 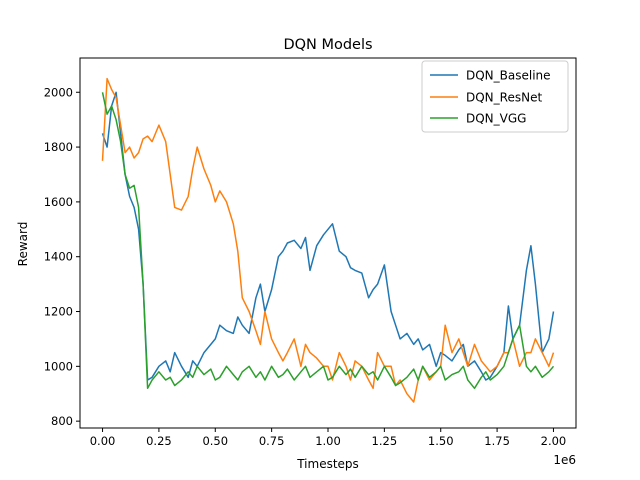 What do you see at coordinates (58, 366) in the screenshot?
I see `y-tick-label: 1000` at bounding box center [58, 366].